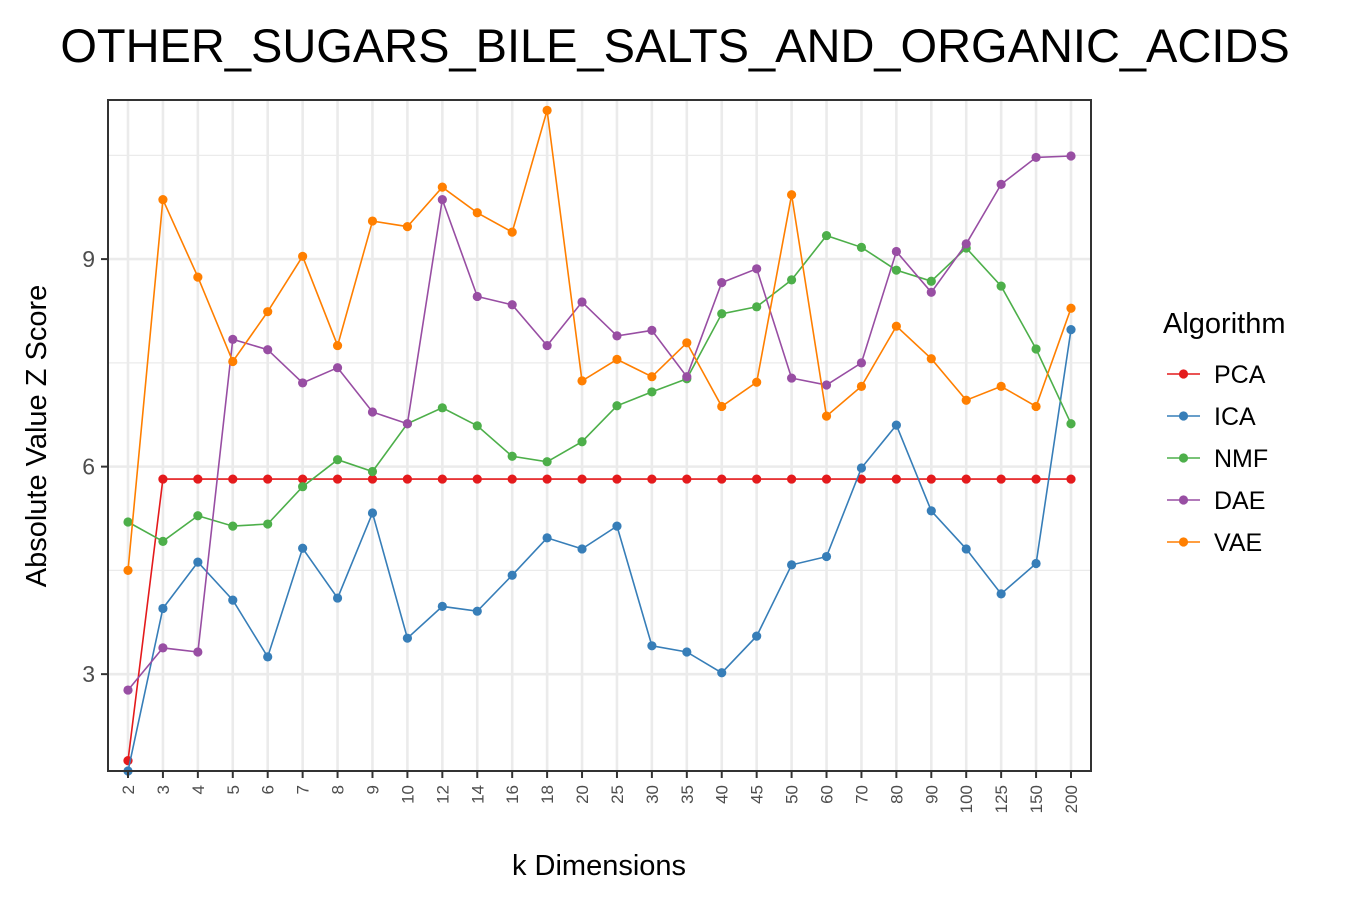  What do you see at coordinates (827, 794) in the screenshot?
I see `x-tick-label: 60` at bounding box center [827, 794].